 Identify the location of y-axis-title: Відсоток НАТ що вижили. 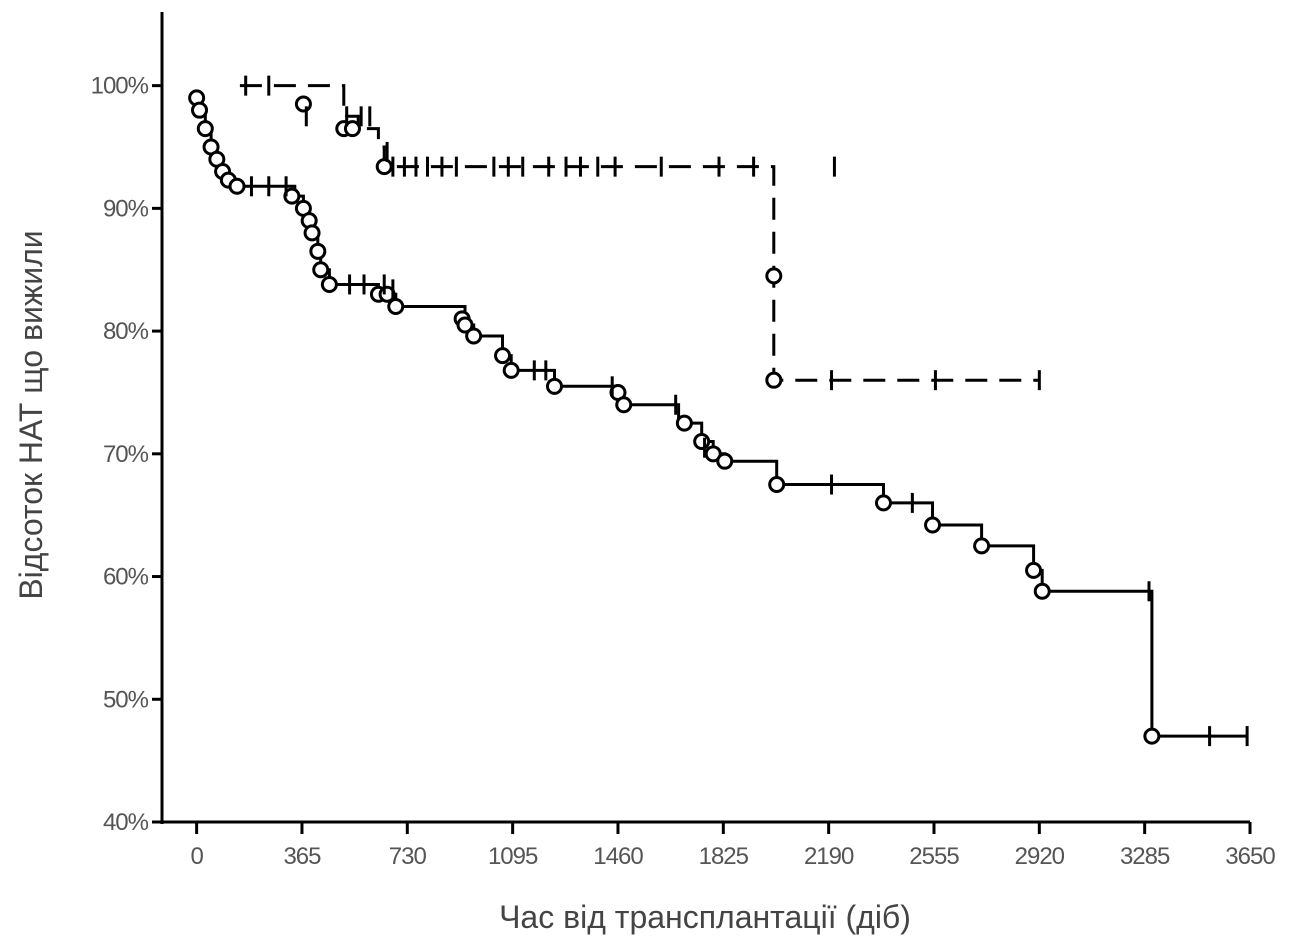
(31, 414).